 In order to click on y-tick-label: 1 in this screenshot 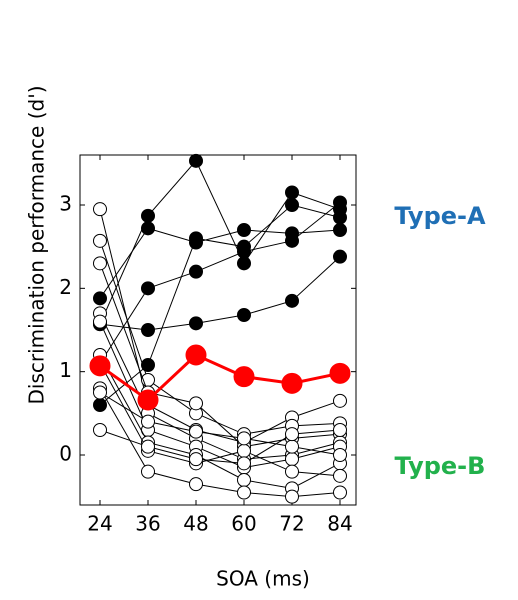, I will do `click(65, 370)`.